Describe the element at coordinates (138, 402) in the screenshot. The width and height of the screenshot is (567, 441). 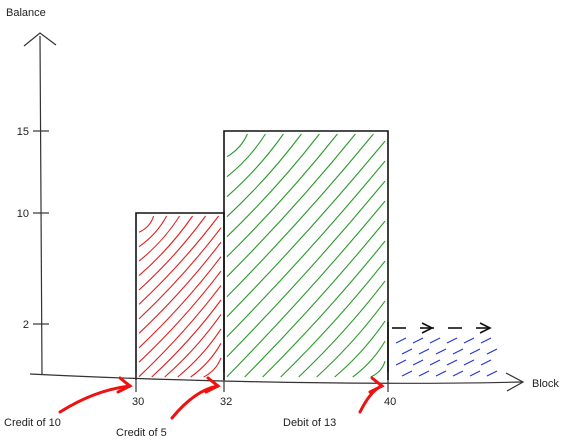
I see `x-tick-label: 30` at that location.